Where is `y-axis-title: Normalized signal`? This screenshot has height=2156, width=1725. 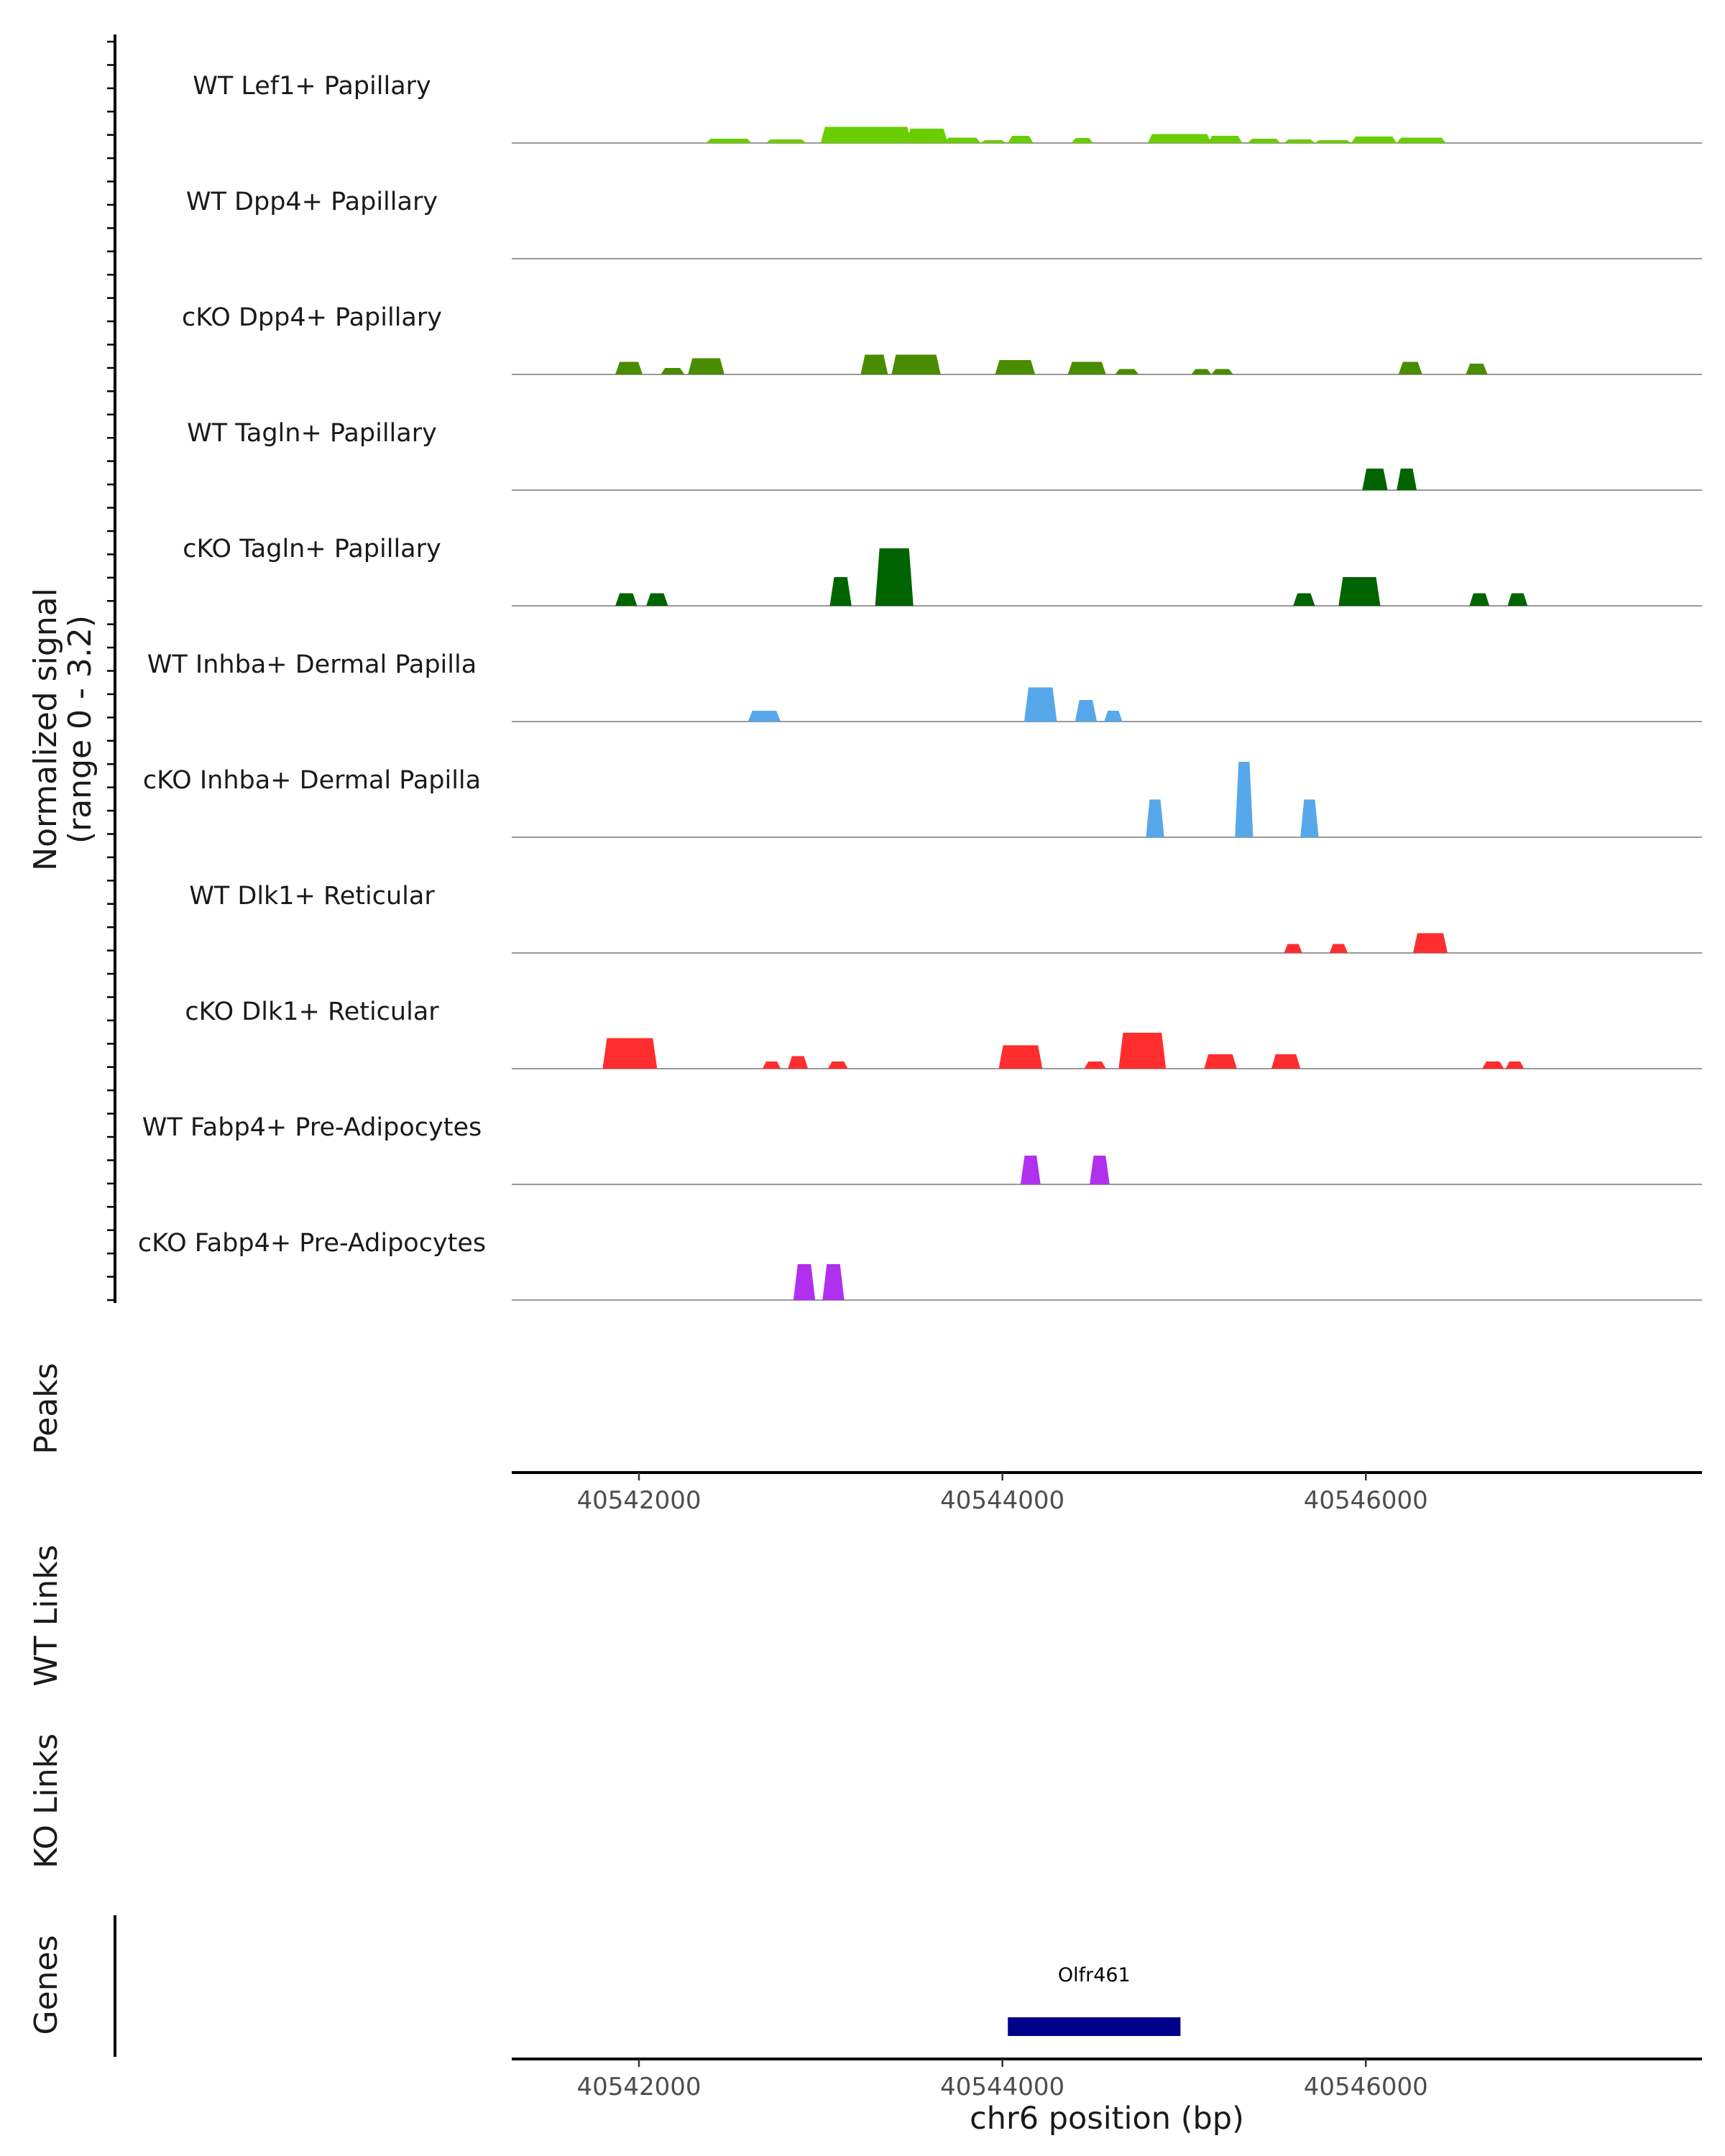
y-axis-title: Normalized signal is located at coordinates (45, 729).